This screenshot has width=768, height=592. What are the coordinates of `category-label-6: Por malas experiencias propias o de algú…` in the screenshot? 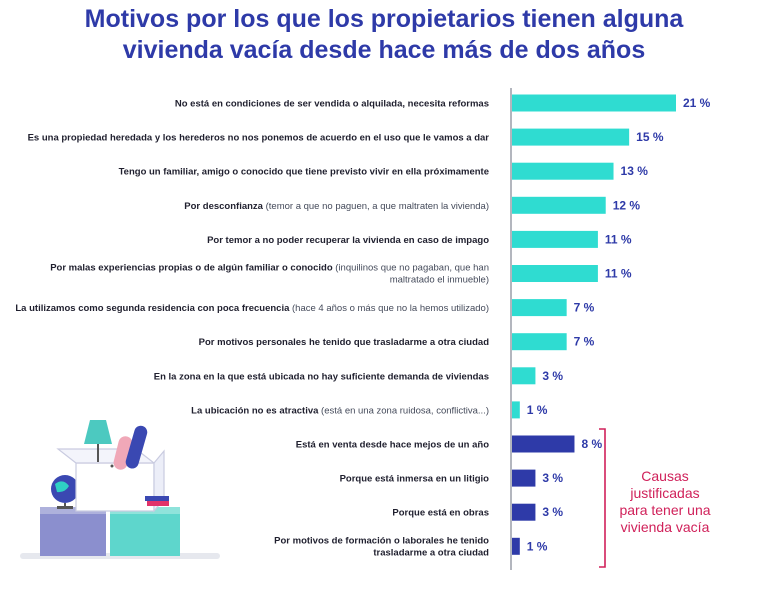 It's located at (269, 274).